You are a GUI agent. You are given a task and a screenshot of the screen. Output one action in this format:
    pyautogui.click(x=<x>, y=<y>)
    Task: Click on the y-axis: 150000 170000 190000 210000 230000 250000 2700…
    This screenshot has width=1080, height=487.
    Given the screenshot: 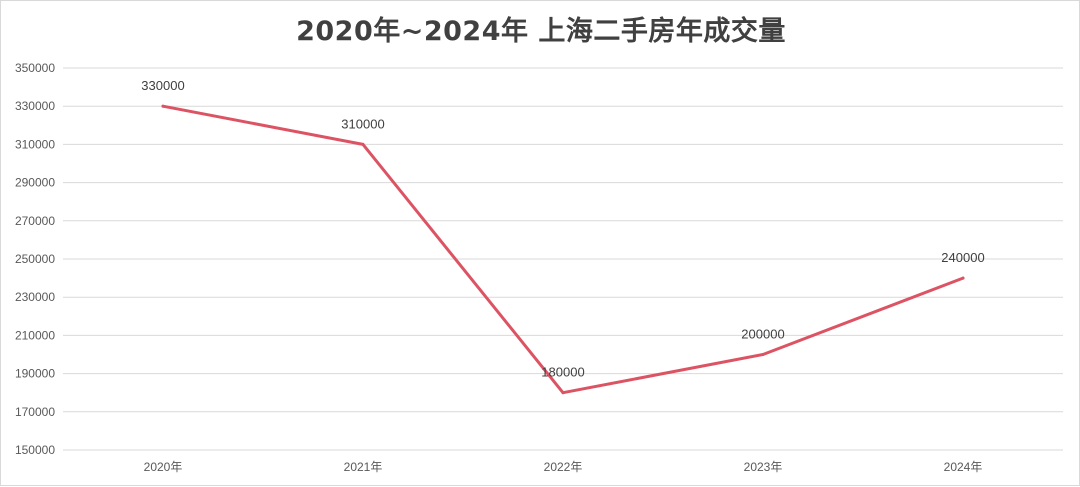 What is the action you would take?
    pyautogui.click(x=35, y=259)
    